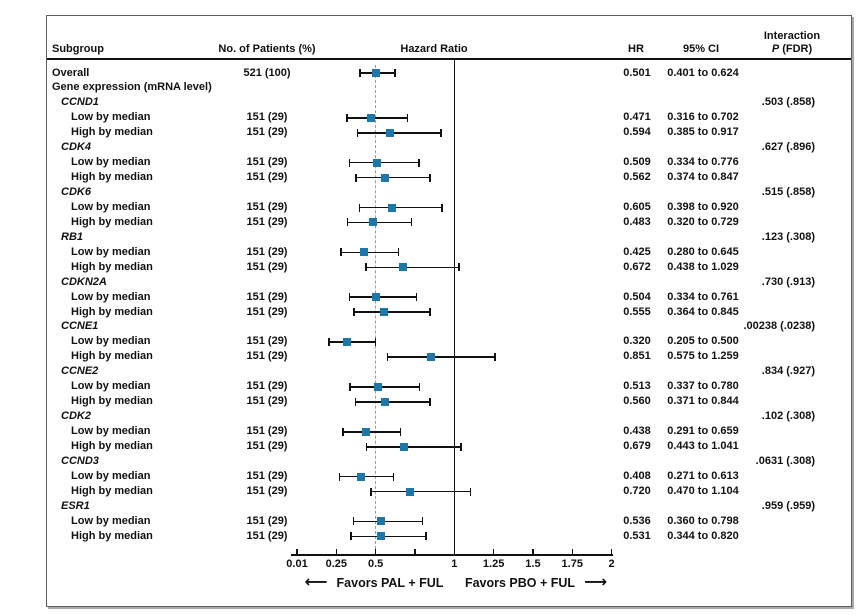 Image resolution: width=864 pixels, height=616 pixels. What do you see at coordinates (785, 460) in the screenshot?
I see `interaction-p-value: .0631 (.308)` at bounding box center [785, 460].